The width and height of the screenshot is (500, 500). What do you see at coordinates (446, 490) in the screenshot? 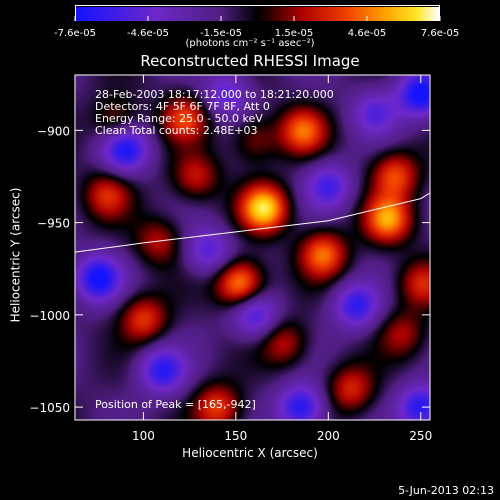
I see `date-stamp: 5-Jun-2013 02:13` at bounding box center [446, 490].